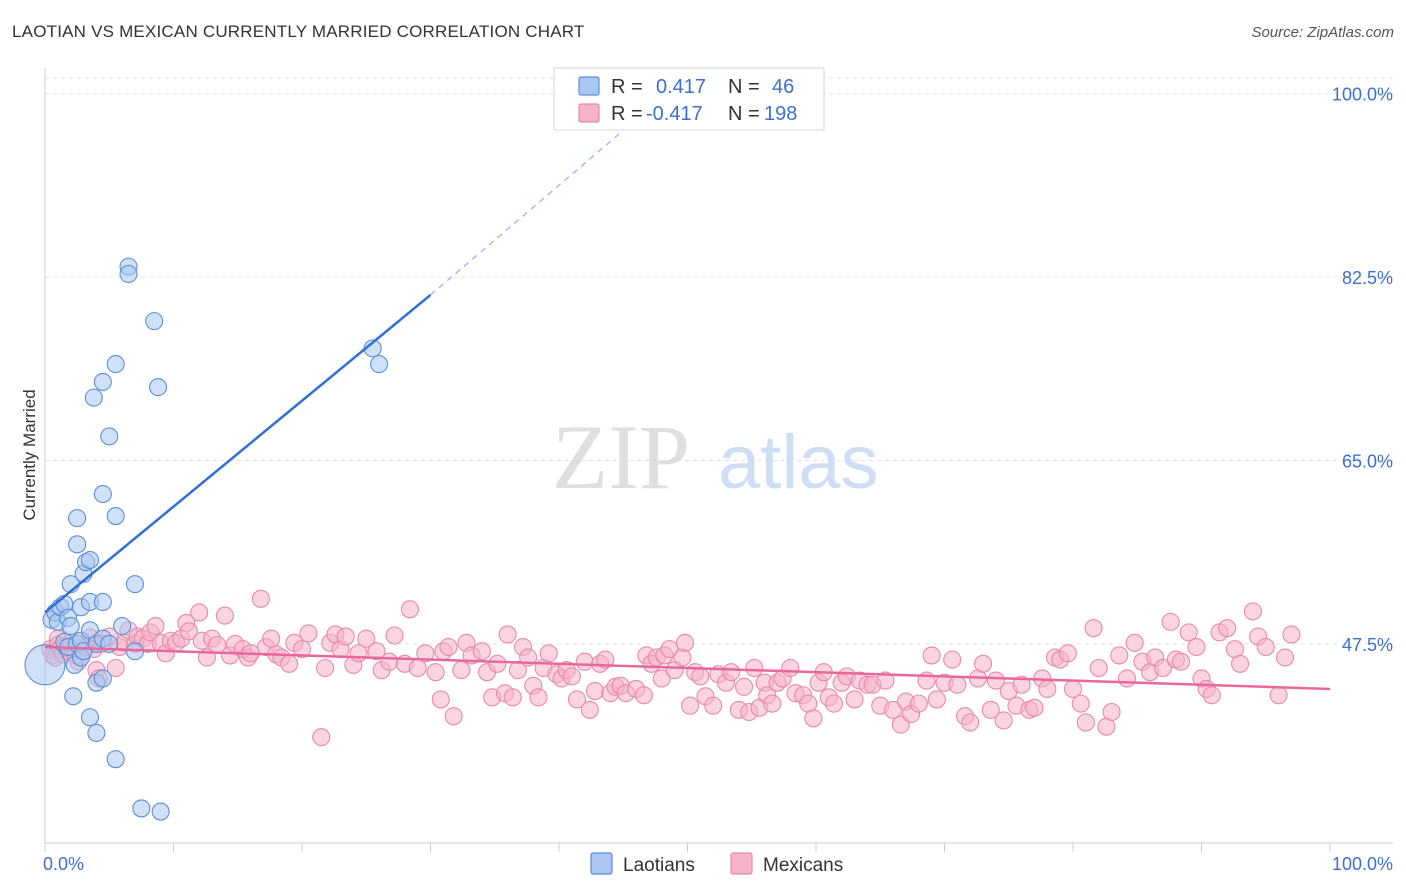 The image size is (1406, 892). I want to click on legend-r-label-blue: R =, so click(627, 87).